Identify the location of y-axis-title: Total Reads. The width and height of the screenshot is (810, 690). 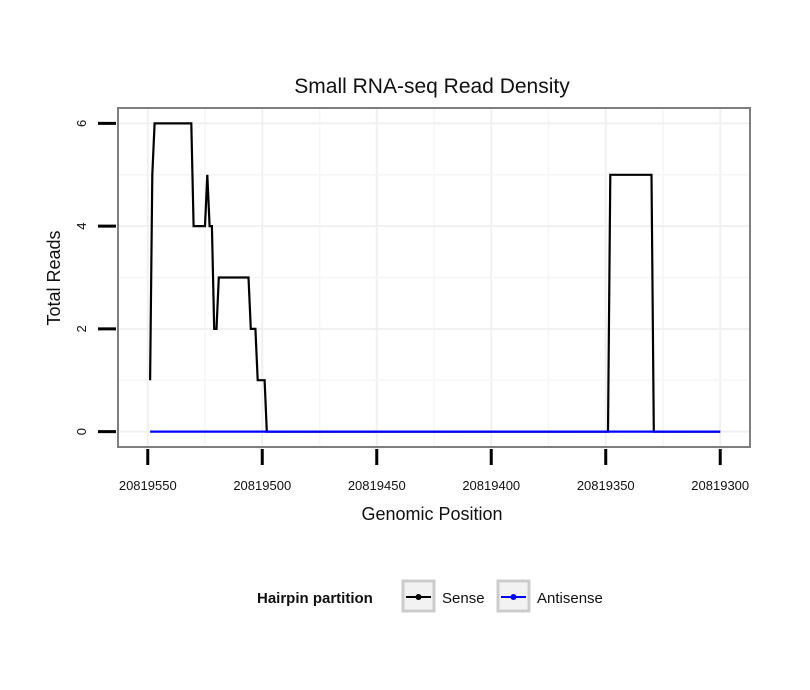
(54, 277).